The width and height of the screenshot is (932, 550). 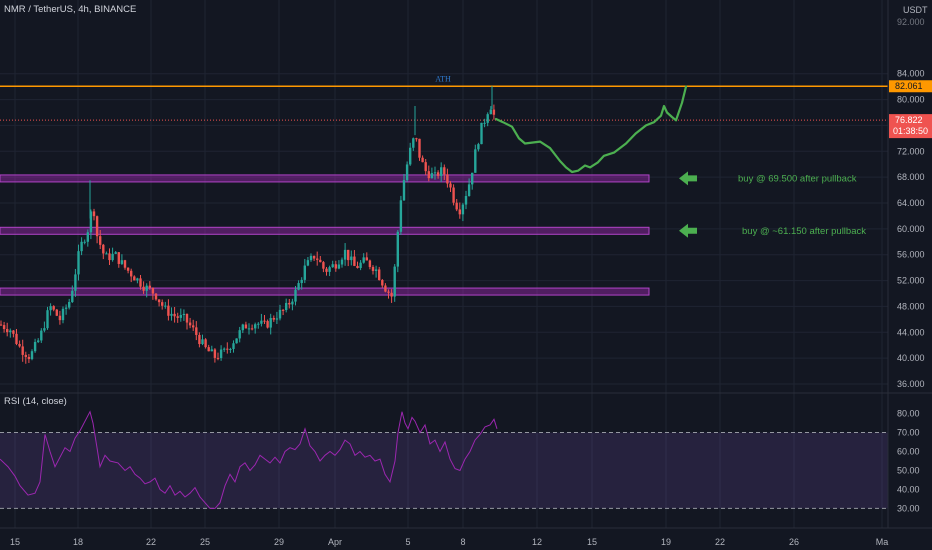 What do you see at coordinates (443, 78) in the screenshot?
I see `ath-label: ATH` at bounding box center [443, 78].